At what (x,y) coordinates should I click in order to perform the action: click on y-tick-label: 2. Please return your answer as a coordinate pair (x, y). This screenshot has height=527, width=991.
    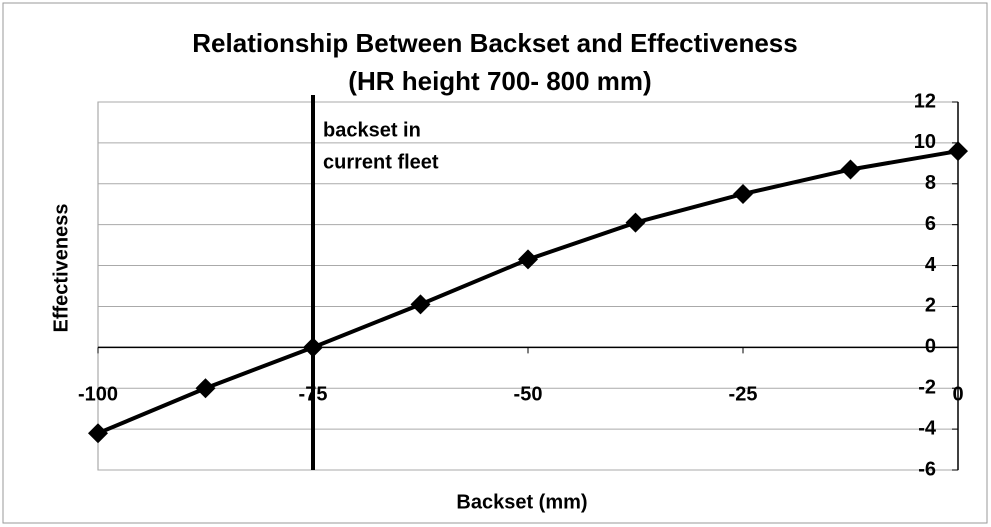
    Looking at the image, I should click on (930, 306).